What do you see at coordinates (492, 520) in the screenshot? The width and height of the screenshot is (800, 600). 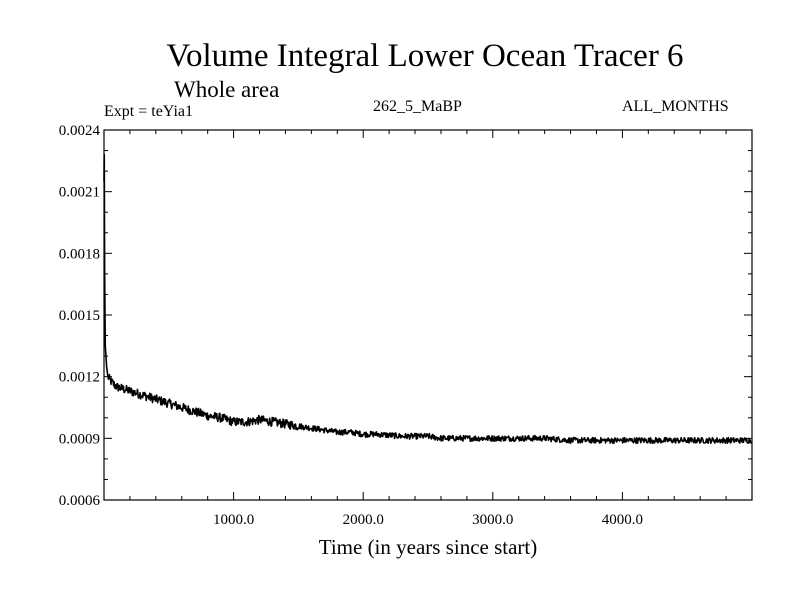 I see `x-tick-label: 3000.0` at bounding box center [492, 520].